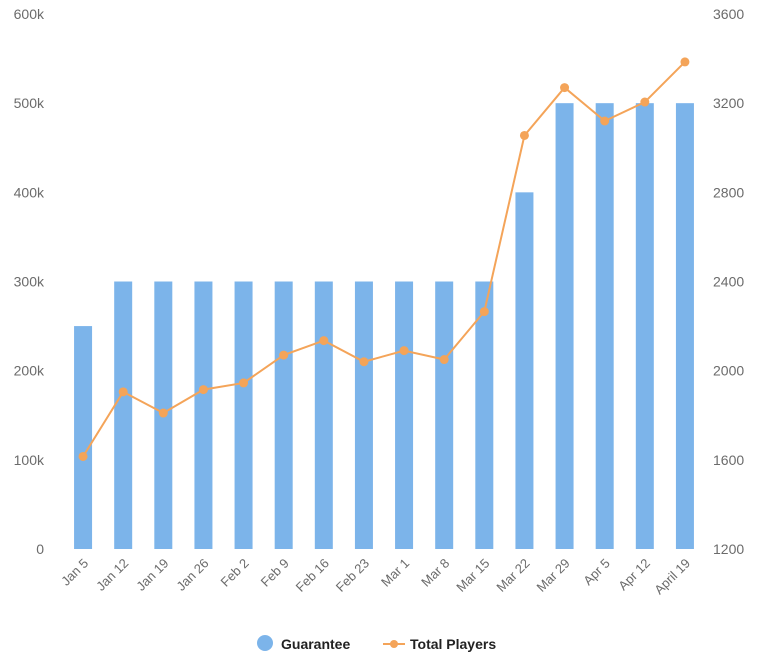  I want to click on x-axis-tick-label: Jan 12, so click(112, 575).